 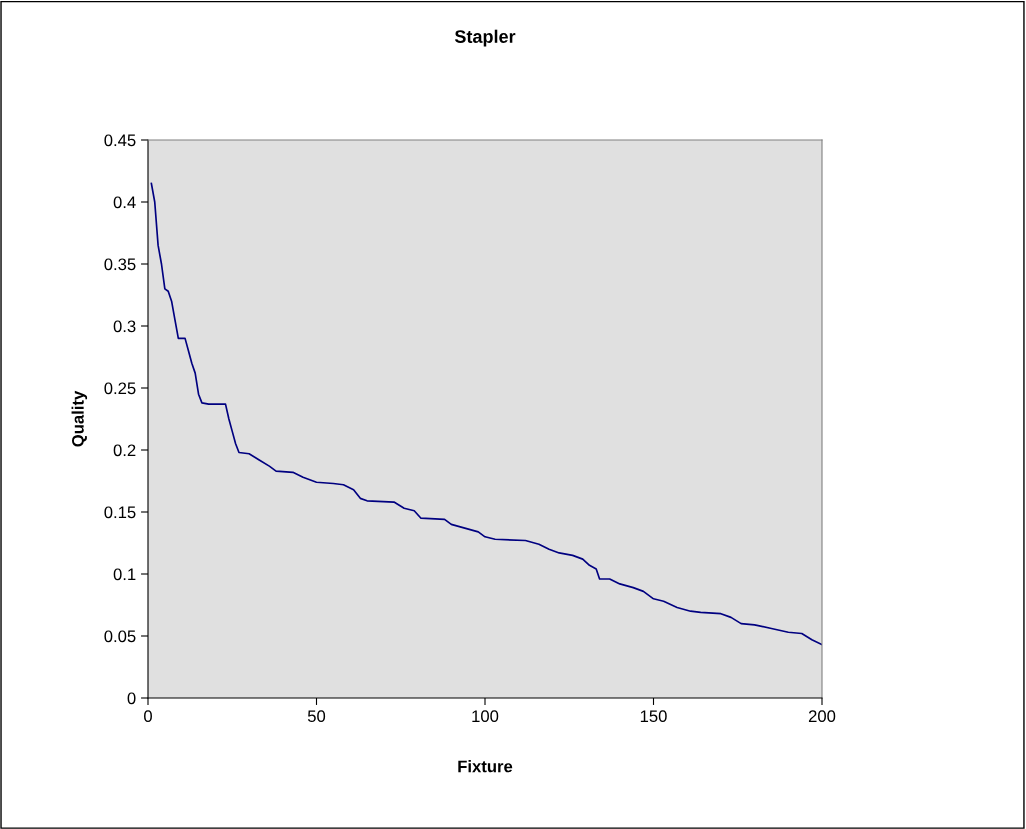 What do you see at coordinates (79, 418) in the screenshot?
I see `y-axis-title: Quality` at bounding box center [79, 418].